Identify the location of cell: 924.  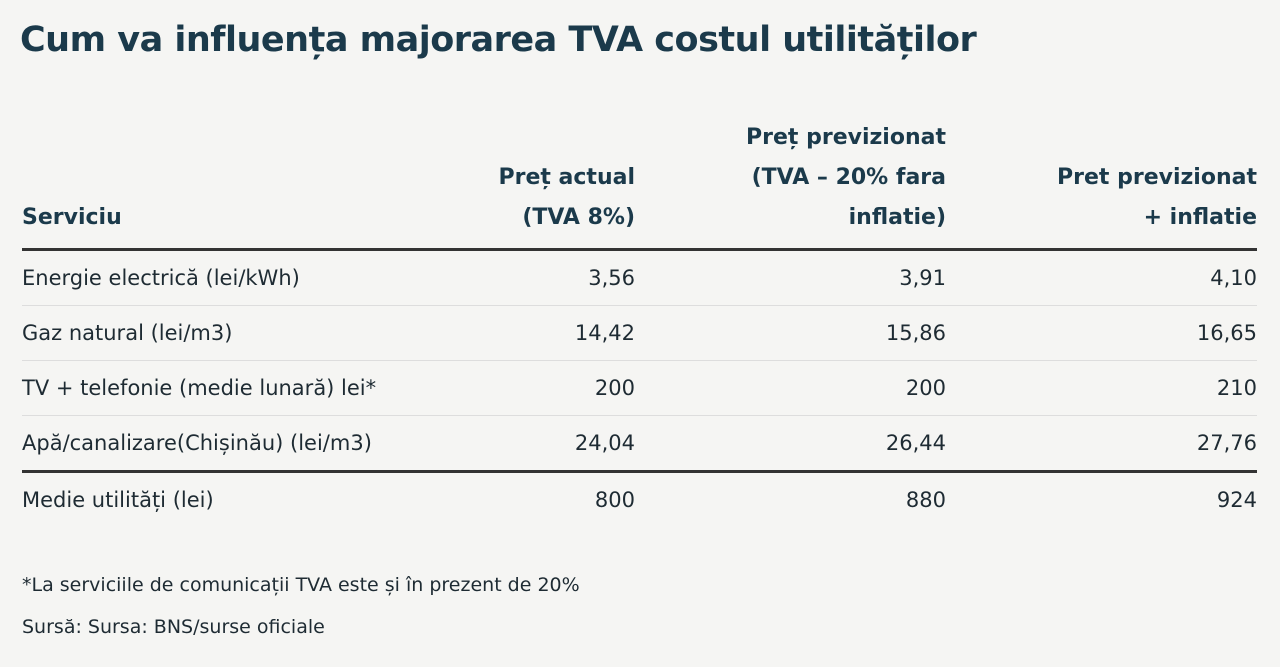
(1101, 498).